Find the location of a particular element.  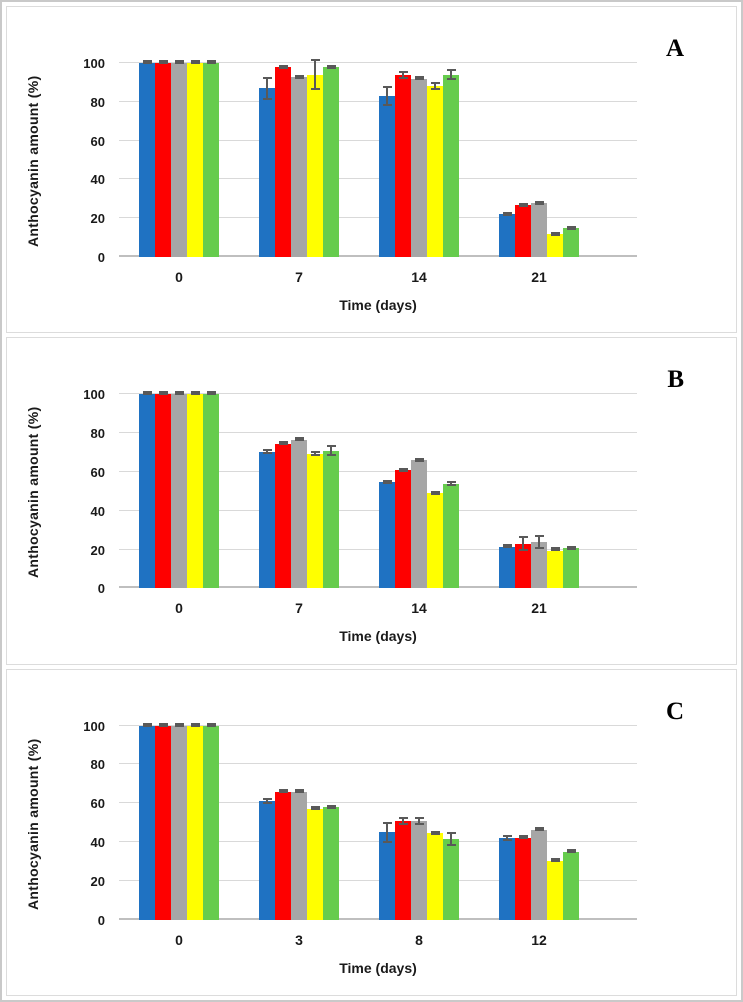

x-tick-label: 14 is located at coordinates (419, 277).